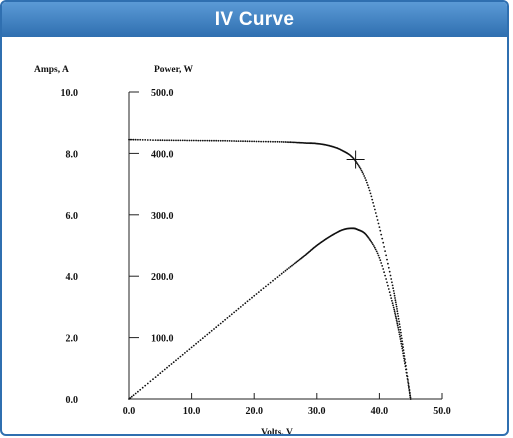 The image size is (513, 438). I want to click on y2-tick-label: 200.0, so click(162, 277).